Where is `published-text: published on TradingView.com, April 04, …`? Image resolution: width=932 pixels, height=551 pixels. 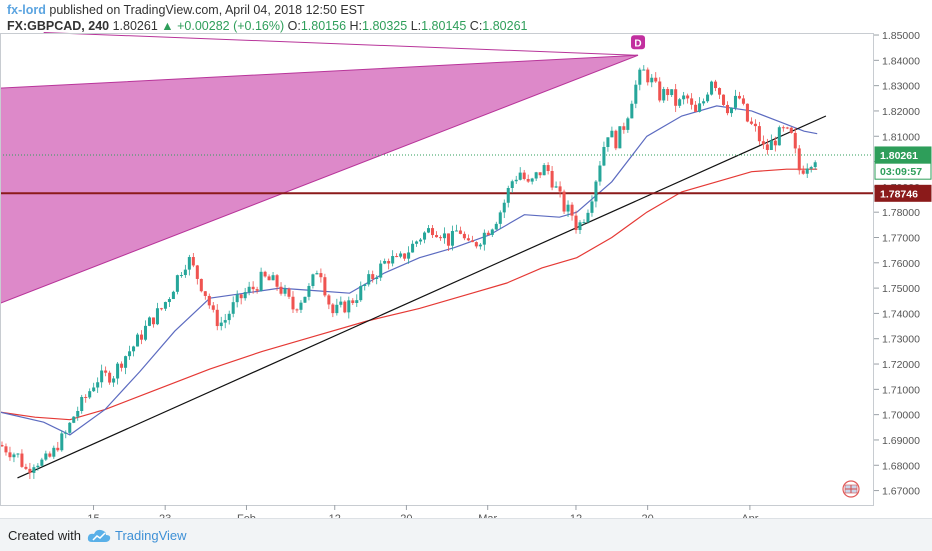 published-text: published on TradingView.com, April 04, … is located at coordinates (207, 10).